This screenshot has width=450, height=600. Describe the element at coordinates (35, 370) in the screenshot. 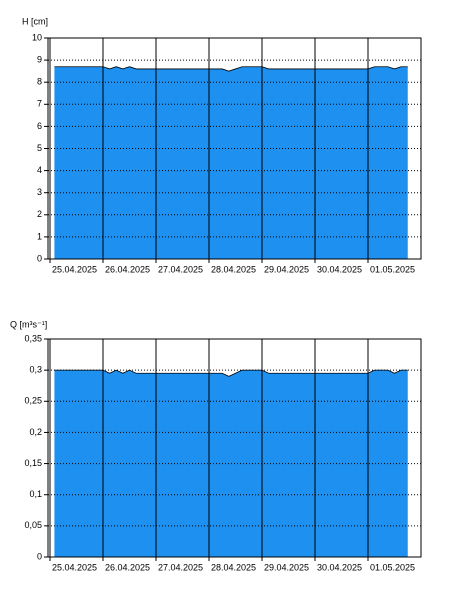

I see `y-tick-label: 0,3` at that location.